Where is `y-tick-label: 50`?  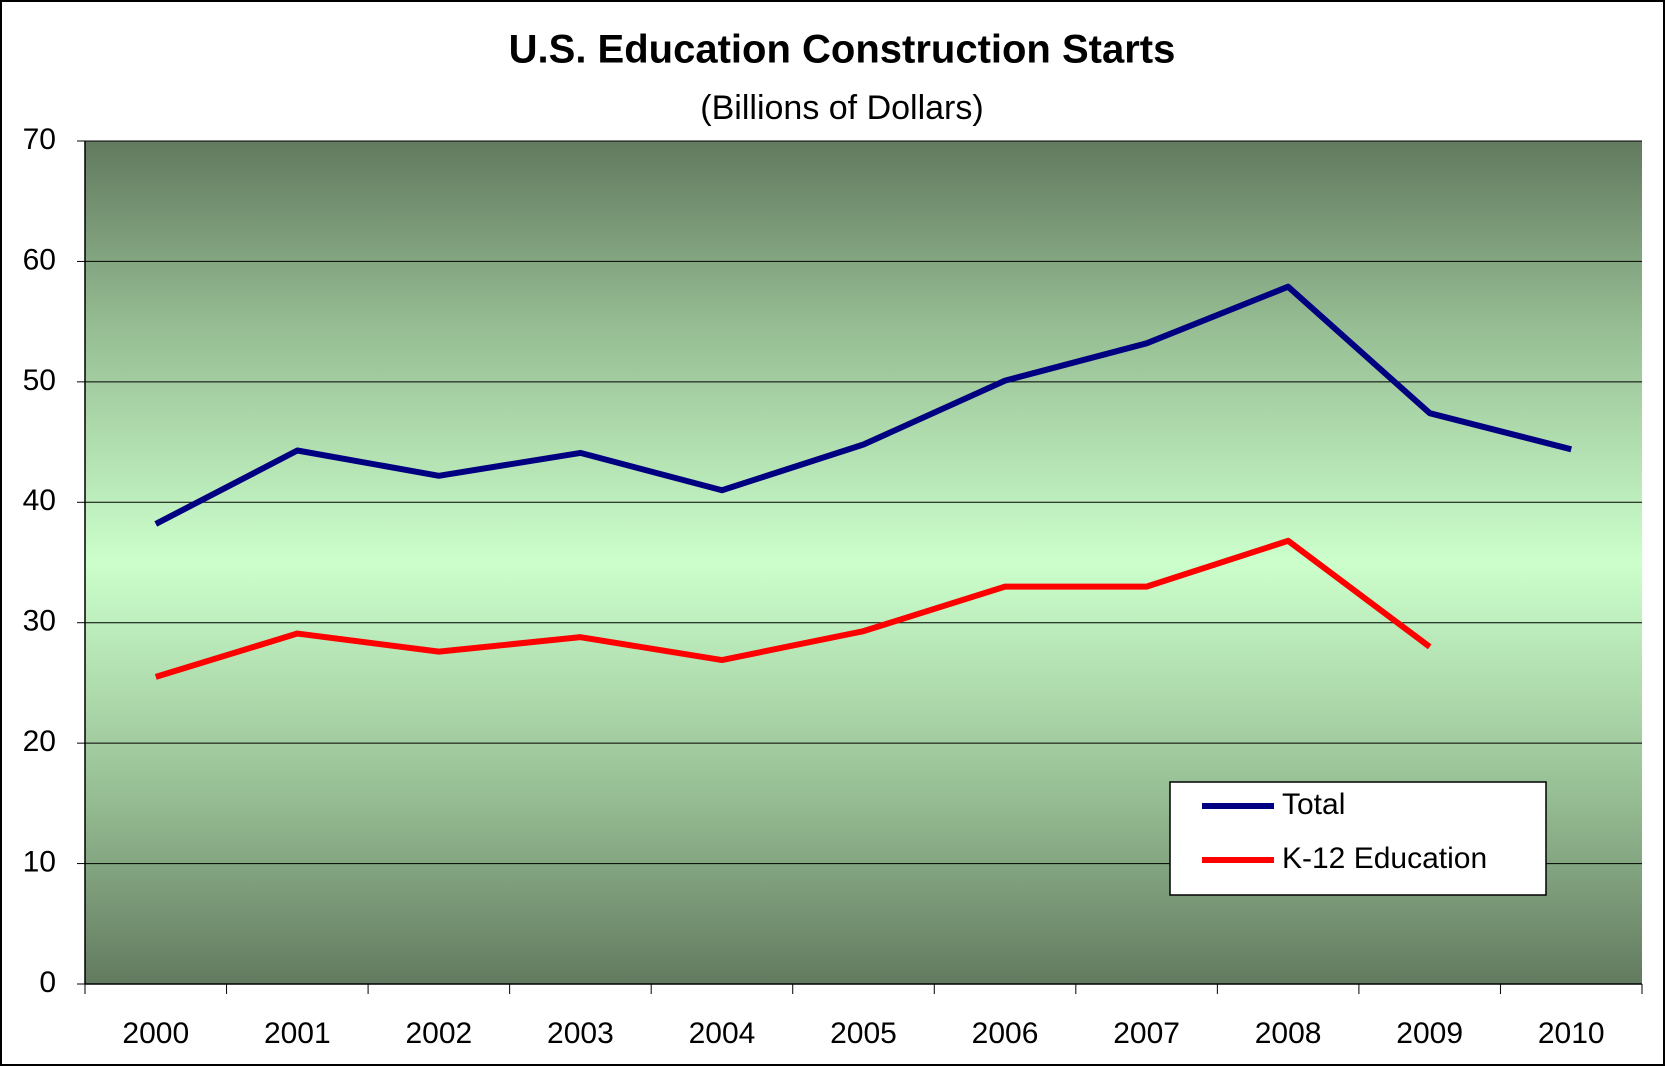 y-tick-label: 50 is located at coordinates (39, 380).